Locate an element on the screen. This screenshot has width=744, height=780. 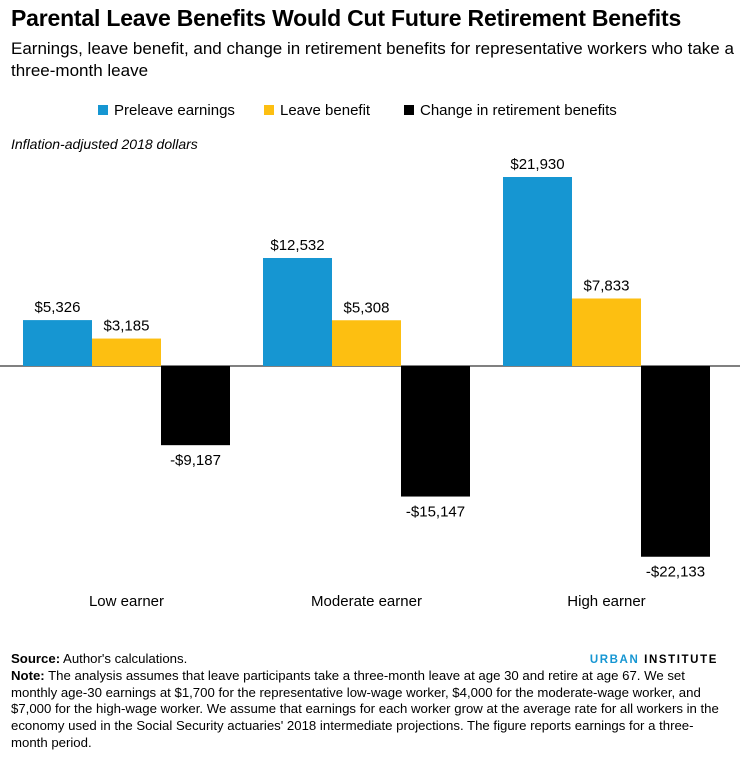
data-label-high-preleave: $21,930 is located at coordinates (537, 164).